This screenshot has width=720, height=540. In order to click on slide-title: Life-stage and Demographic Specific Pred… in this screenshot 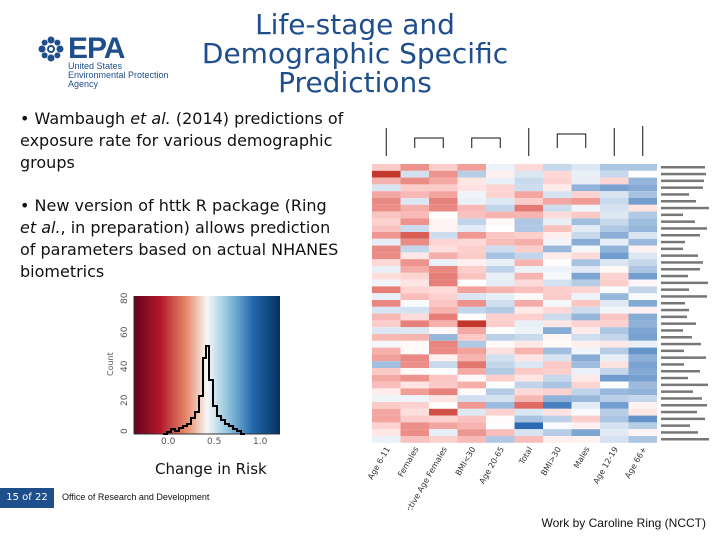, I will do `click(355, 53)`.